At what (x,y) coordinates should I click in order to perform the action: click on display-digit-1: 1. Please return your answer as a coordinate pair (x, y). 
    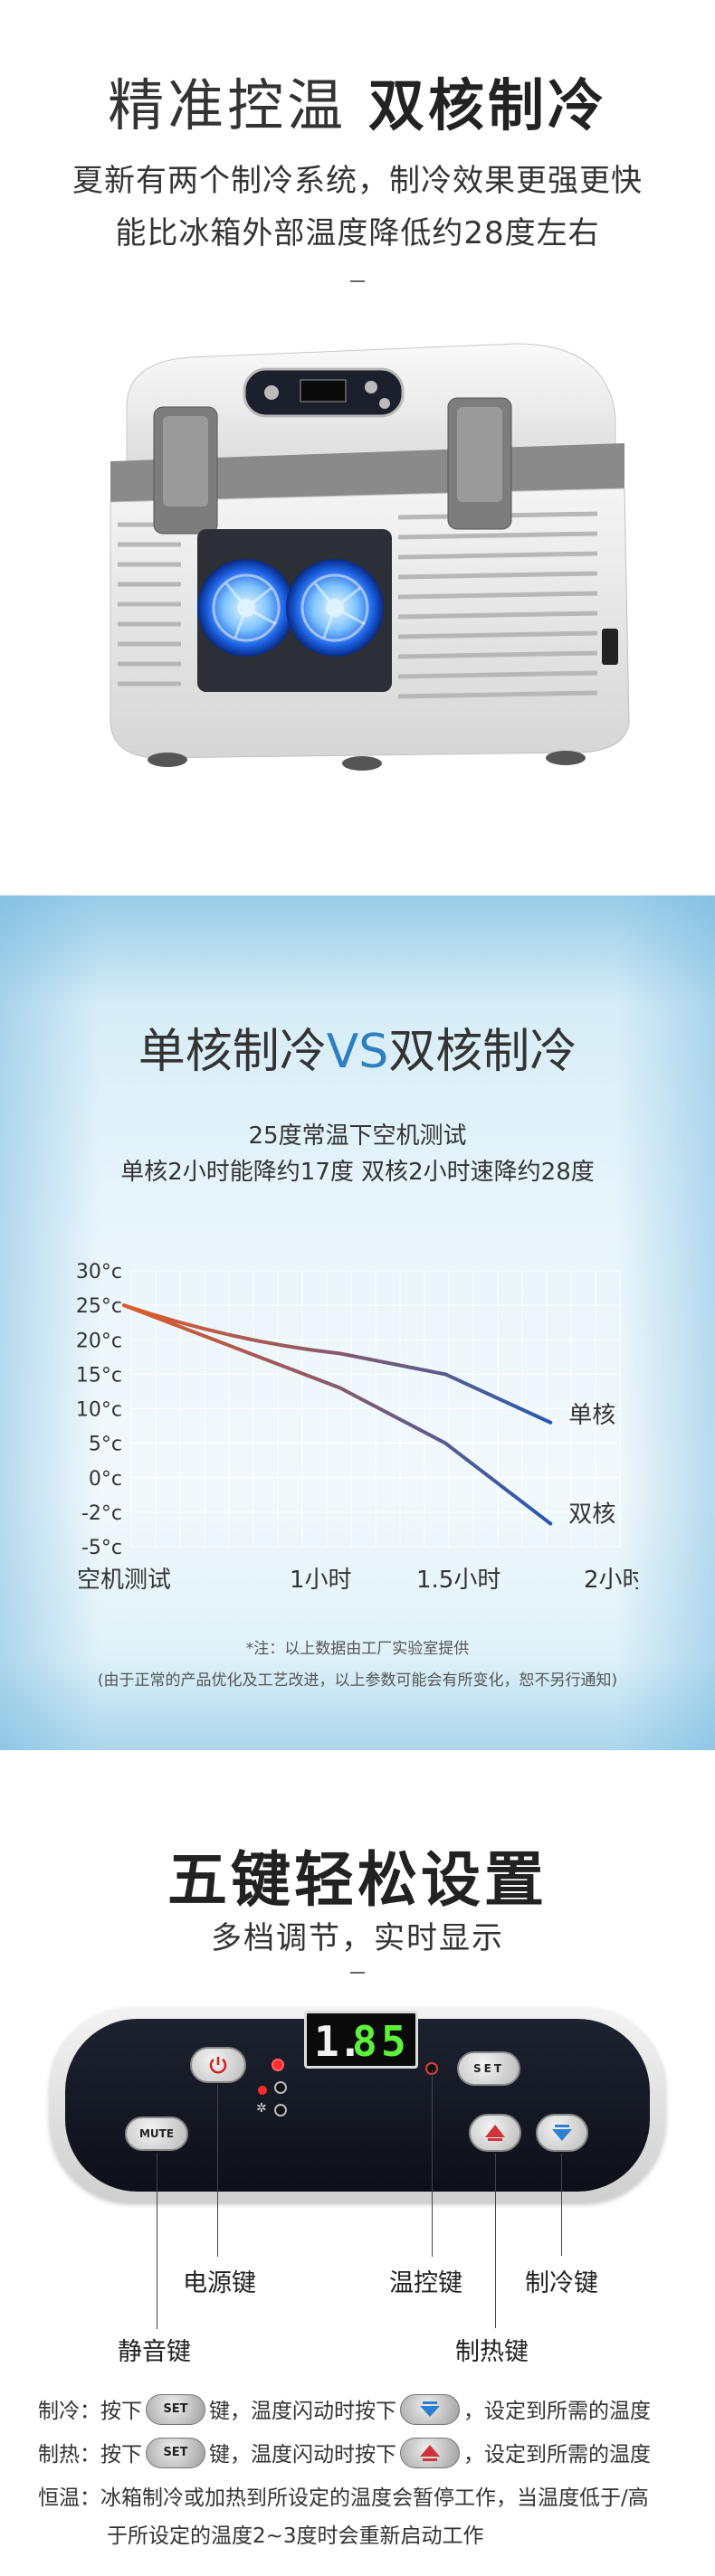
    Looking at the image, I should click on (326, 2041).